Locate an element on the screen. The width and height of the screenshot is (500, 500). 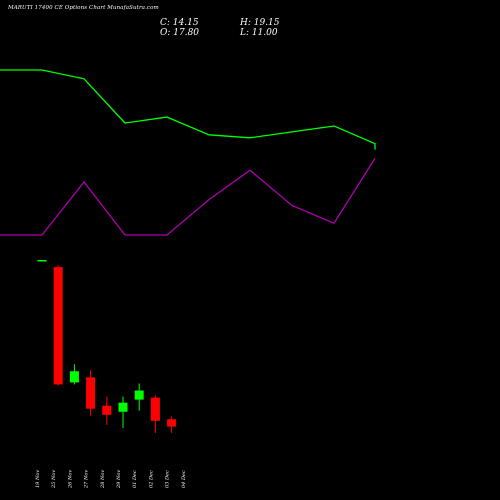
low-value: L: 11.00 is located at coordinates (259, 33).